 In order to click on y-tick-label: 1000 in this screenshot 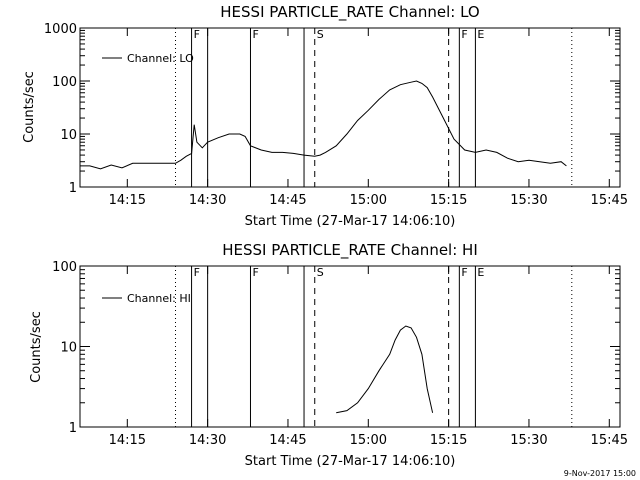, I will do `click(60, 29)`.